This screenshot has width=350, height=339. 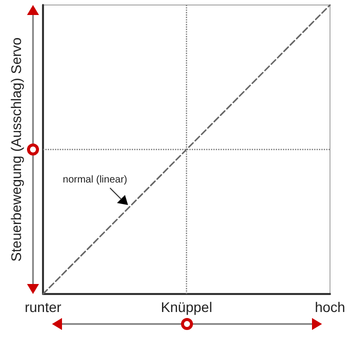 I want to click on annotation: normal (linear), so click(x=95, y=180).